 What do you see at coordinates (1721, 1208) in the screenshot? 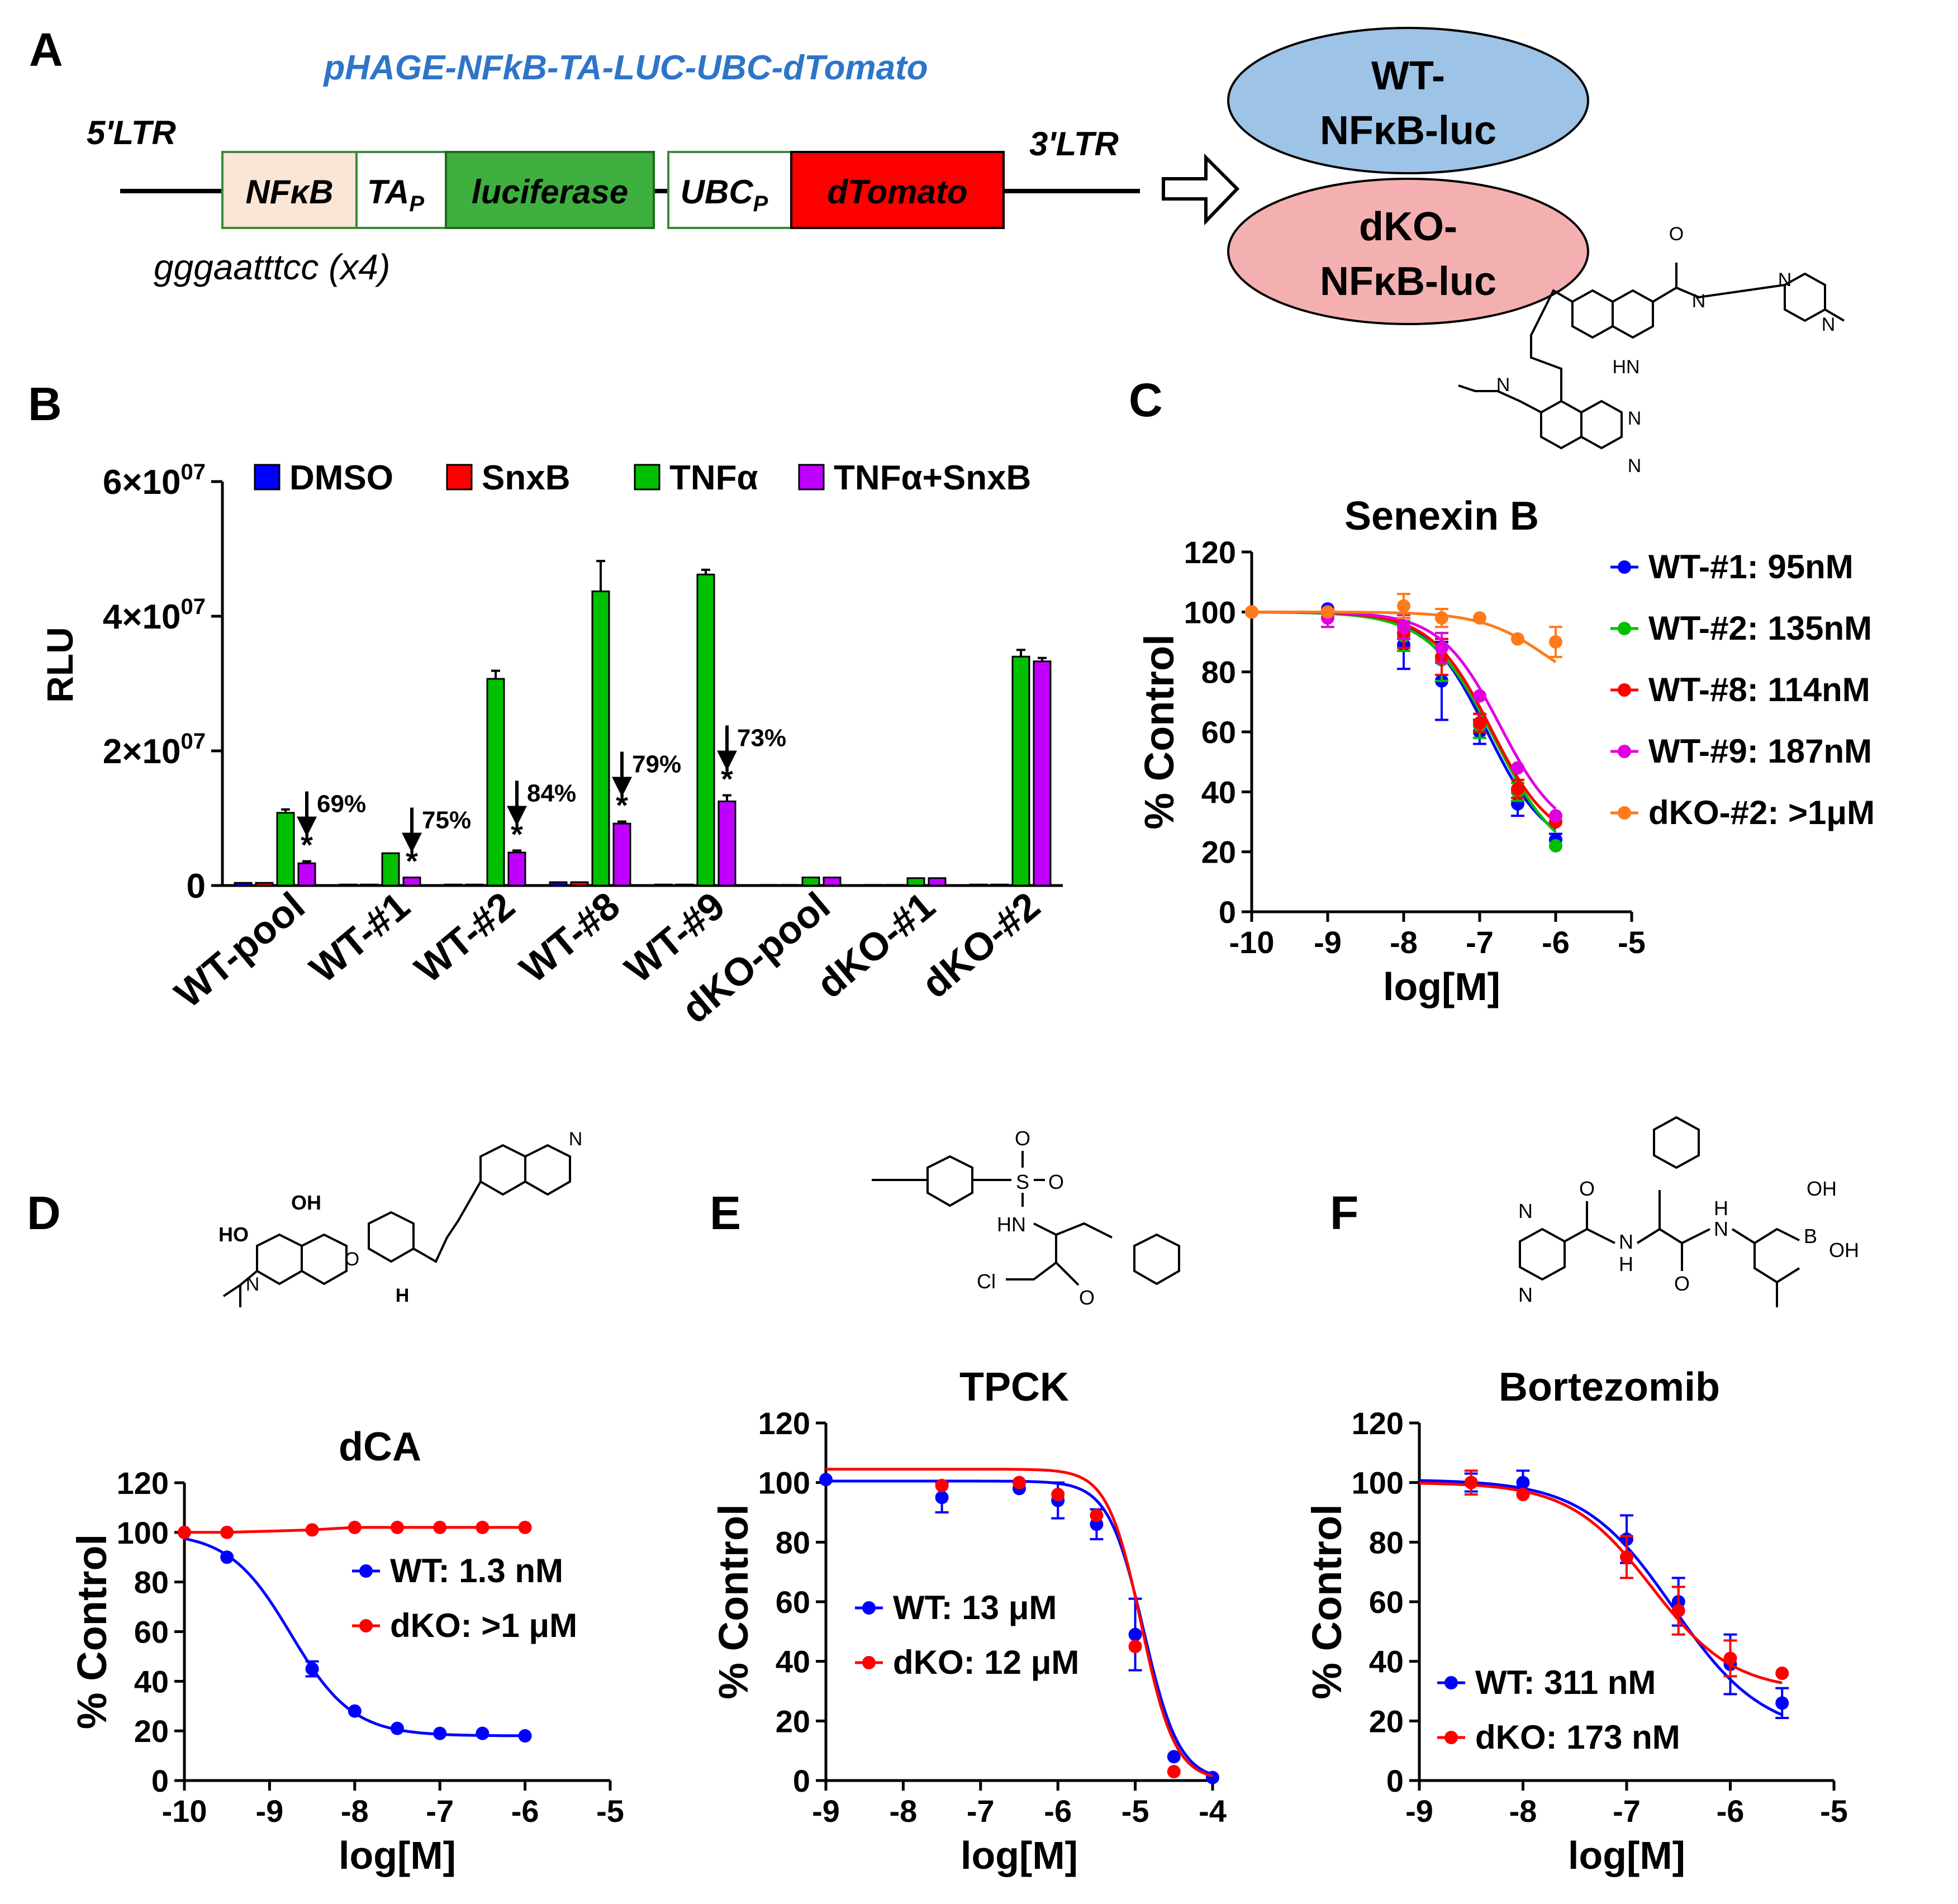
I see `struct-f-h2: H` at bounding box center [1721, 1208].